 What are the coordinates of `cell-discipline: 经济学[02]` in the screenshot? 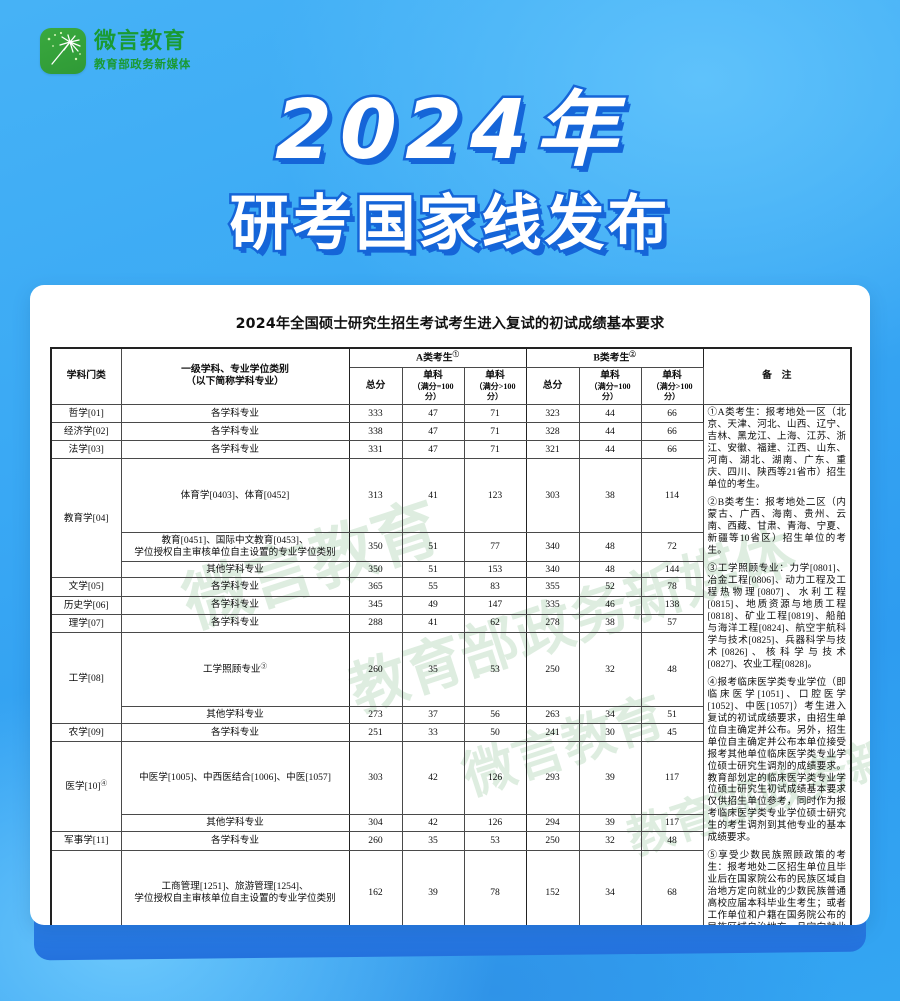 It's located at (86, 432).